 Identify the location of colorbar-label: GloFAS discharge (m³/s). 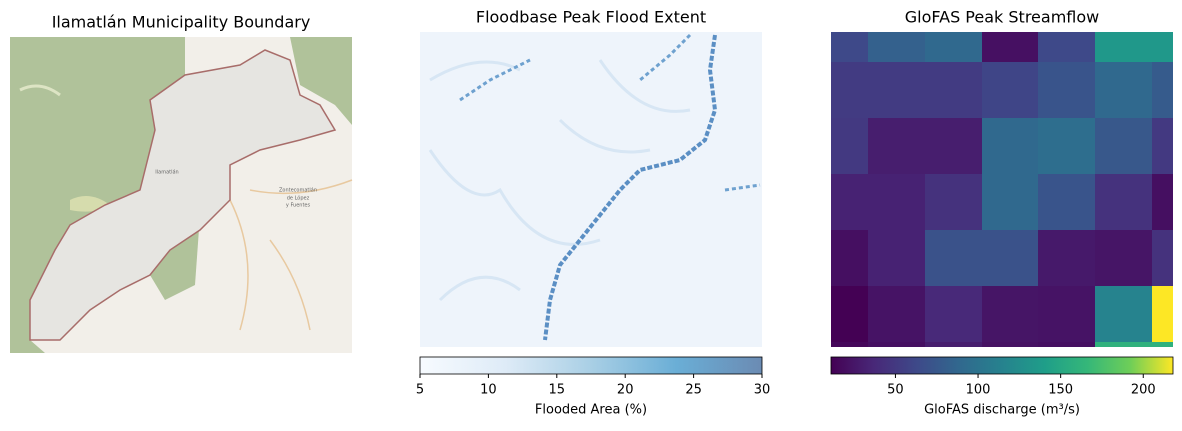
(1002, 410).